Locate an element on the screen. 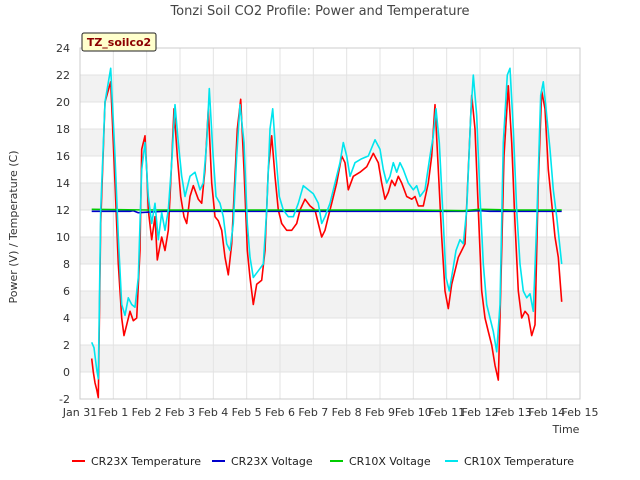 The width and height of the screenshot is (640, 480). x-axis-label: Time is located at coordinates (566, 429).